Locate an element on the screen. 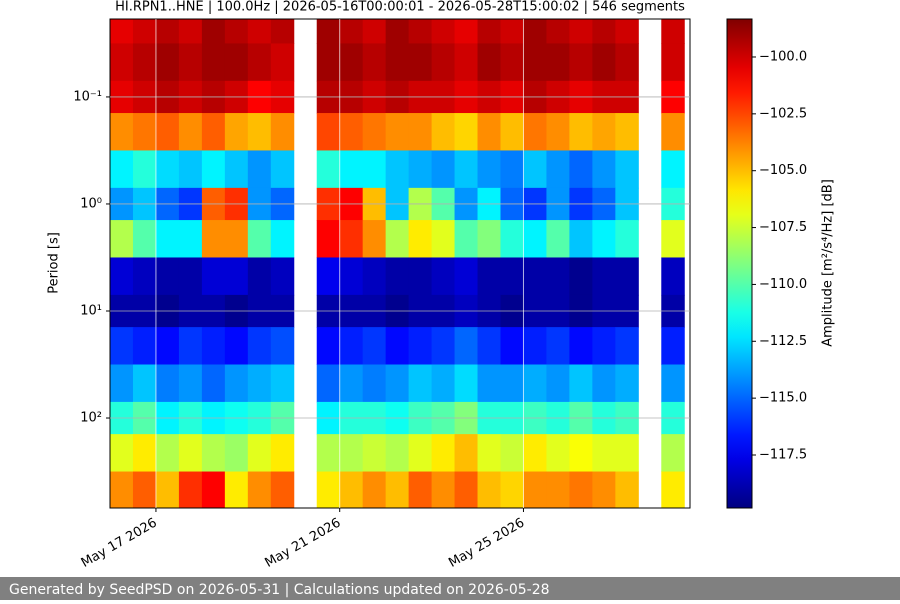 This screenshot has height=604, width=900. colorbar-tick-label: −102.5 is located at coordinates (783, 113).